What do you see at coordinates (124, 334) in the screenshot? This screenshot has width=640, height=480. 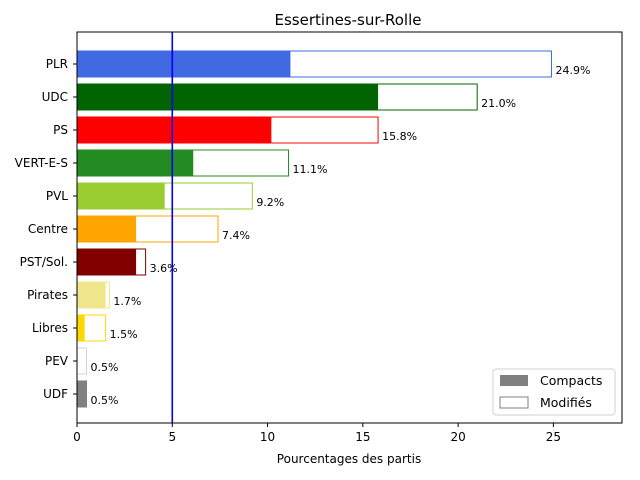 I see `data-label-libres: 1.5%` at bounding box center [124, 334].